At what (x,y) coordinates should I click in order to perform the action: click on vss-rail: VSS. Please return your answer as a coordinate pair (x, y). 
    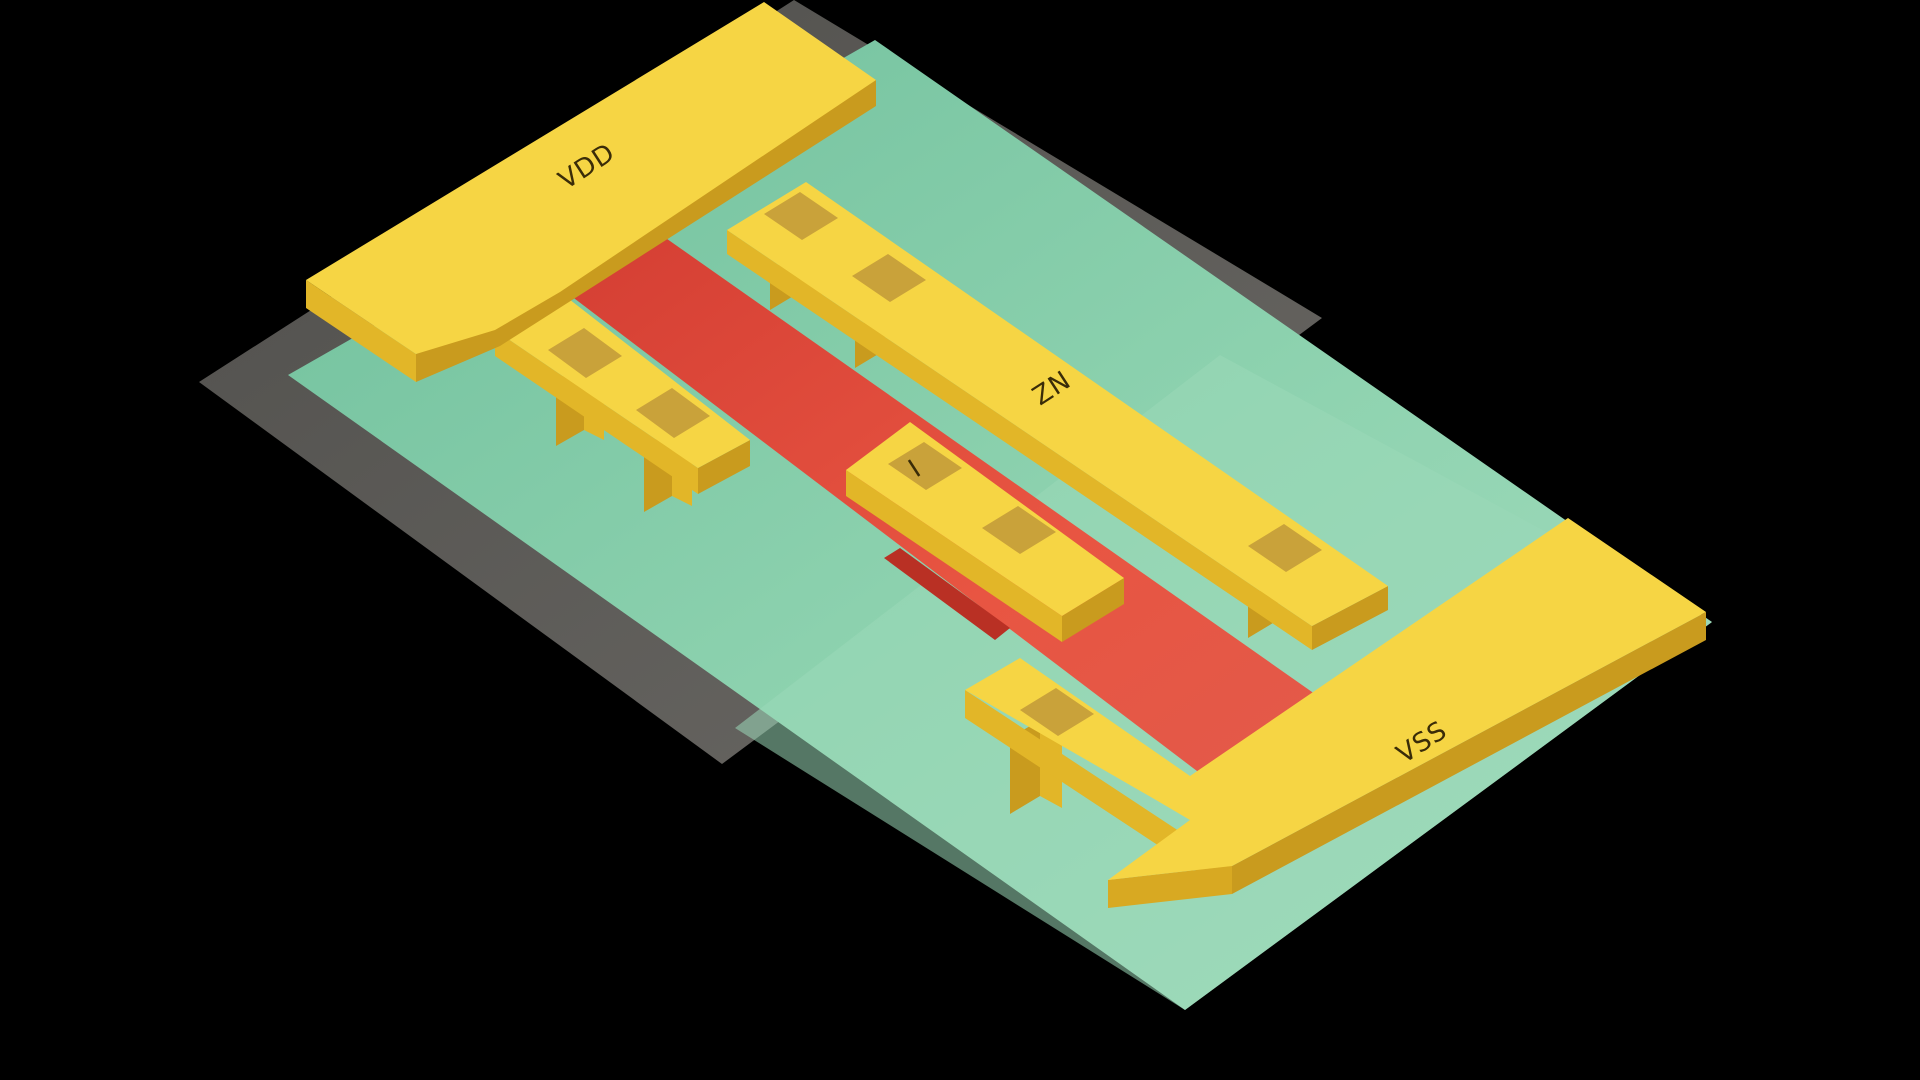
    Looking at the image, I should click on (1335, 713).